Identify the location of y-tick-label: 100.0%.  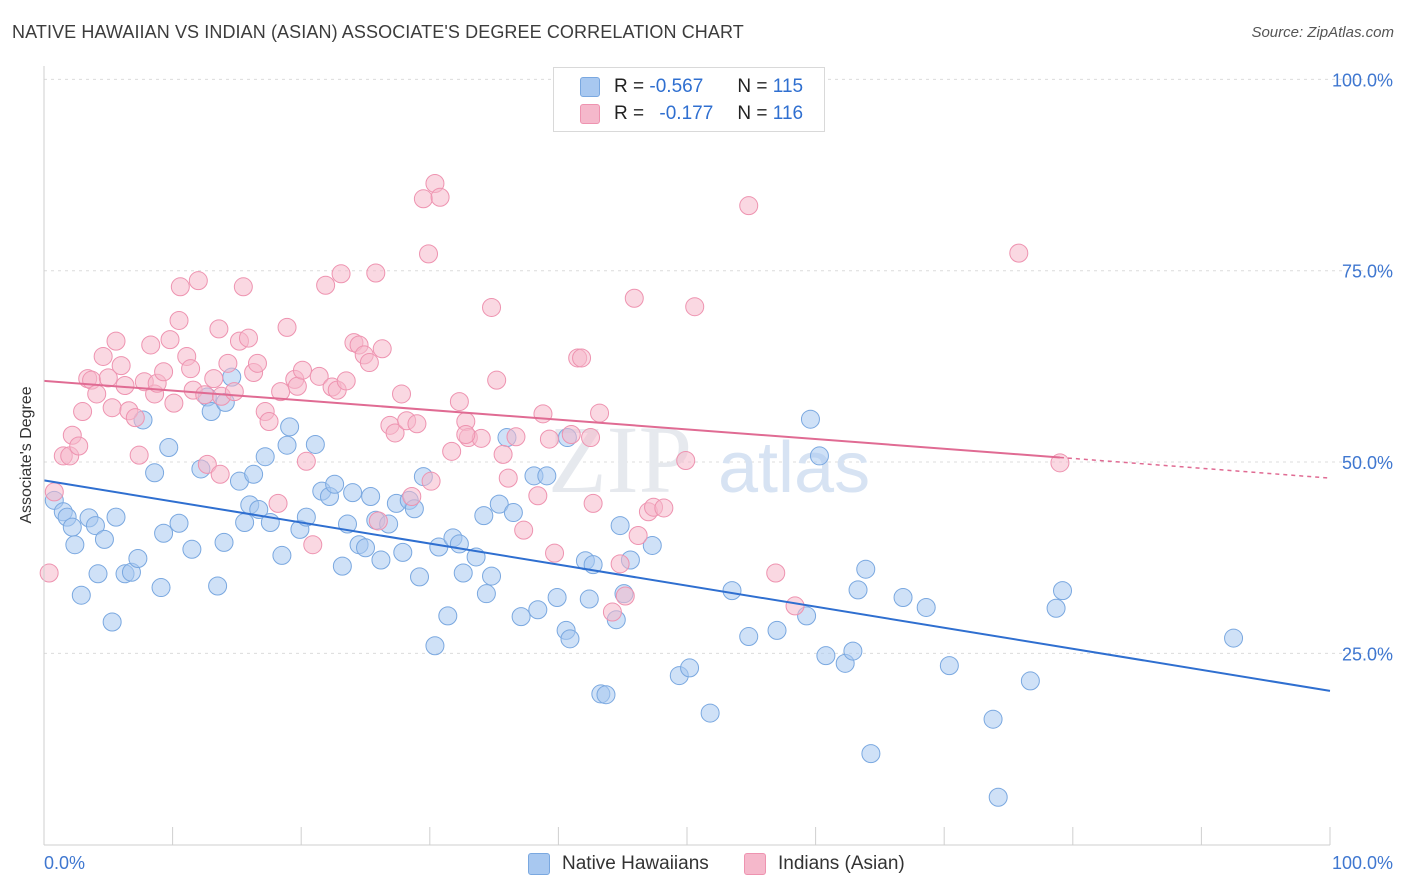
(1362, 80).